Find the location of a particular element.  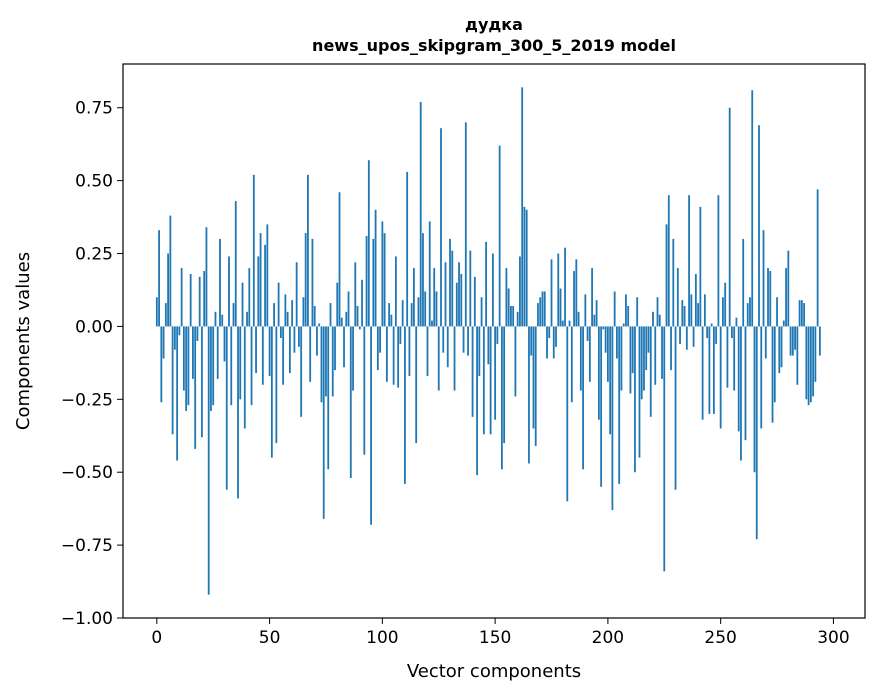

x-tick-label: 0 is located at coordinates (156, 638).